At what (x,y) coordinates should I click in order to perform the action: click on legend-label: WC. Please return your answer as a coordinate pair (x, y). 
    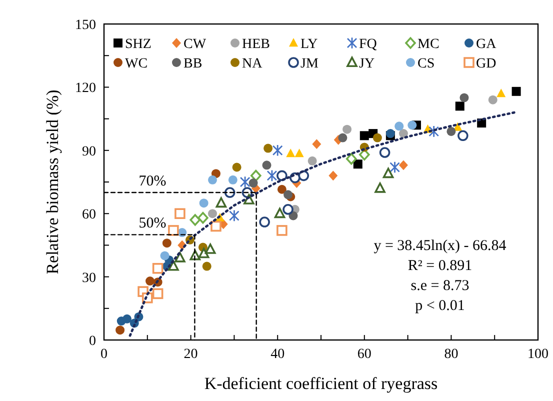
    Looking at the image, I should click on (136, 64).